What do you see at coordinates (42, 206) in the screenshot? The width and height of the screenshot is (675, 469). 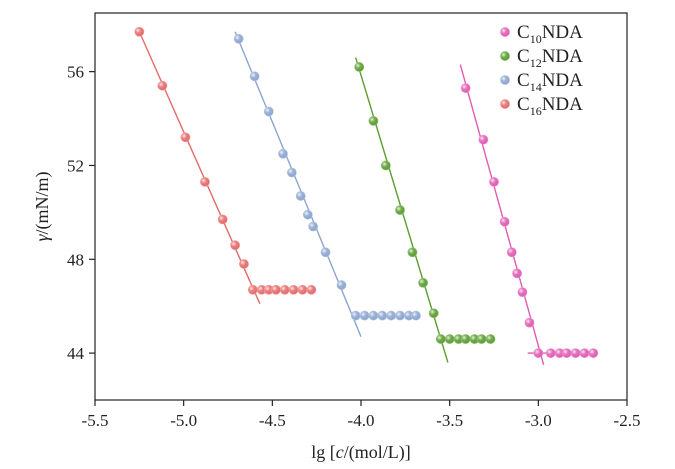 I see `y-axis-title: γ/(mN/m)` at bounding box center [42, 206].